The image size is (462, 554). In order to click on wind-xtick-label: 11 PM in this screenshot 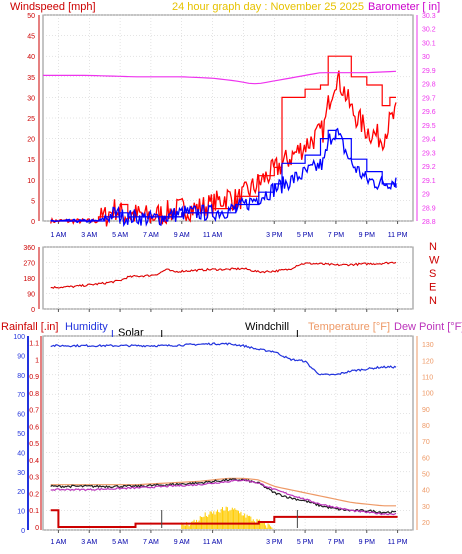, I will do `click(398, 235)`.